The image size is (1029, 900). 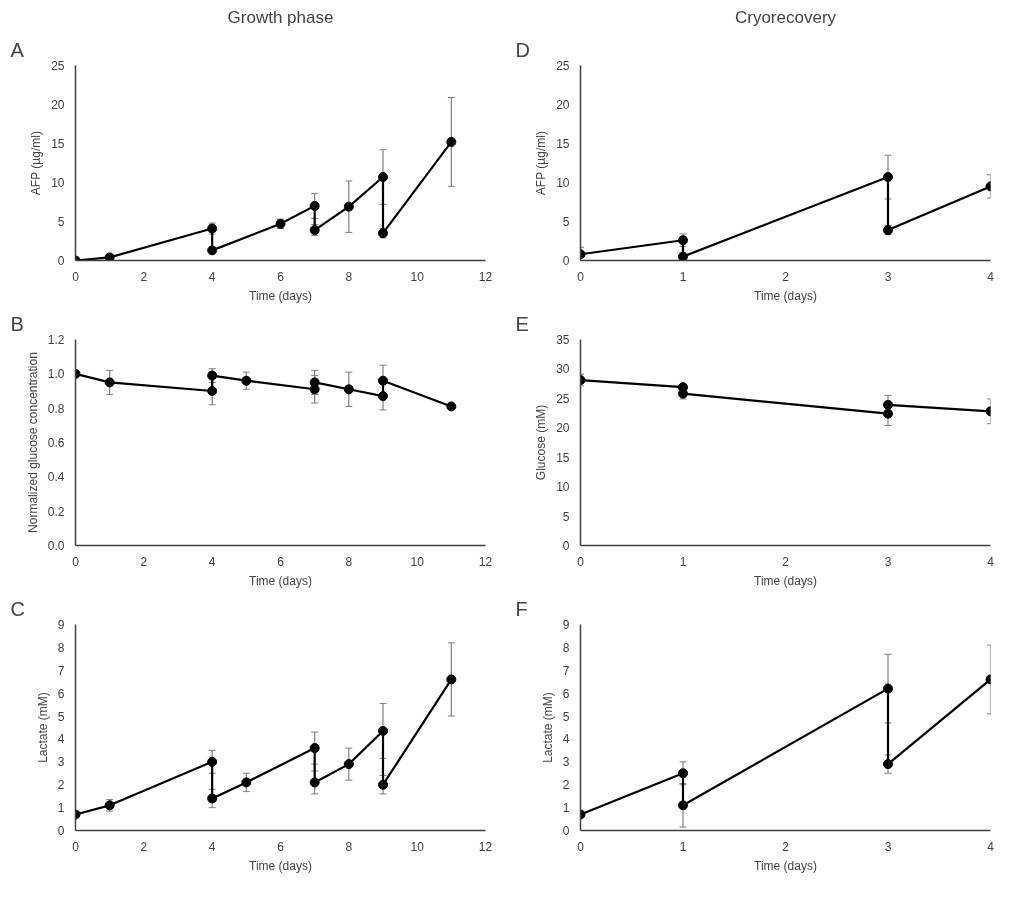 What do you see at coordinates (563, 340) in the screenshot?
I see `y-tick-label: 35` at bounding box center [563, 340].